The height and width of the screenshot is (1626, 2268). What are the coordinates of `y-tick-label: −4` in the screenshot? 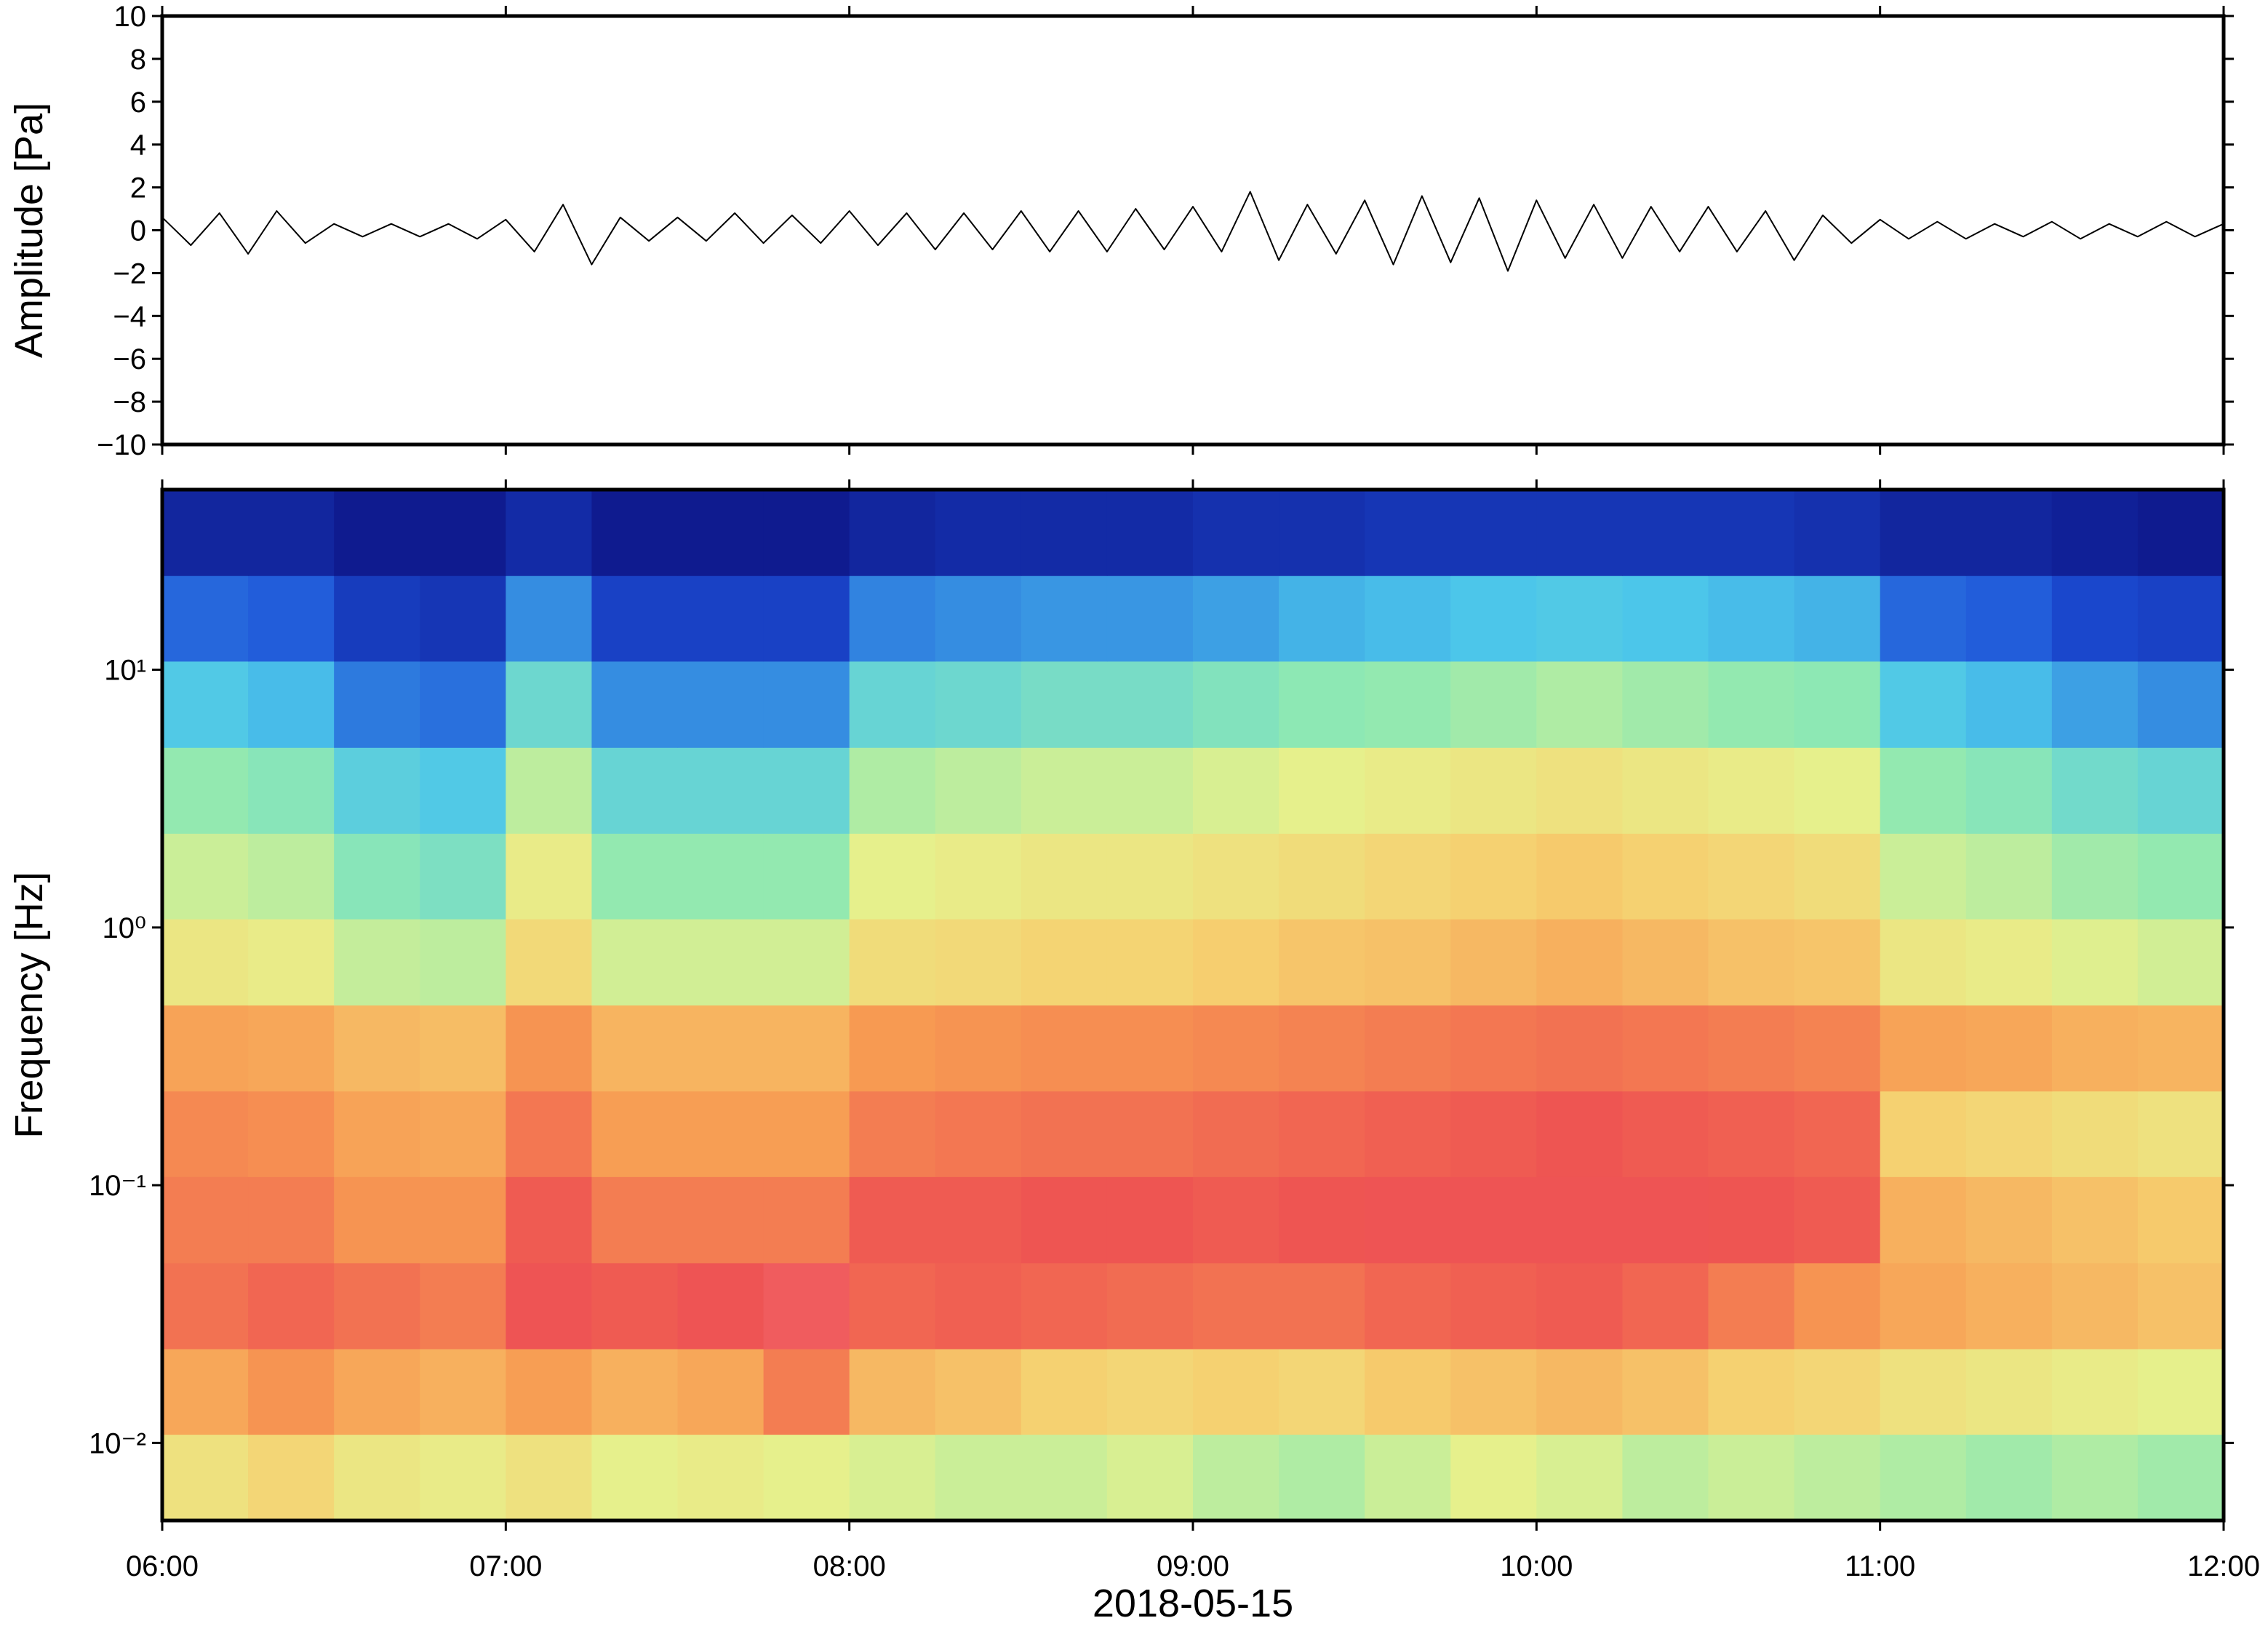 It's located at (129, 316).